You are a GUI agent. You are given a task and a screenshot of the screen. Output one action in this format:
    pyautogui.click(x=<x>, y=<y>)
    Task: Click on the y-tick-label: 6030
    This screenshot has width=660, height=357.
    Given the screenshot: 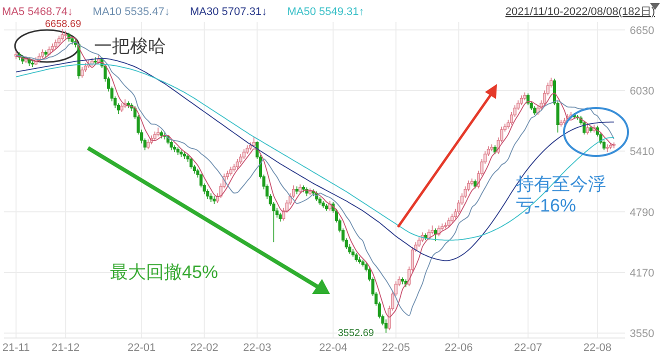 What is the action you would take?
    pyautogui.click(x=642, y=91)
    